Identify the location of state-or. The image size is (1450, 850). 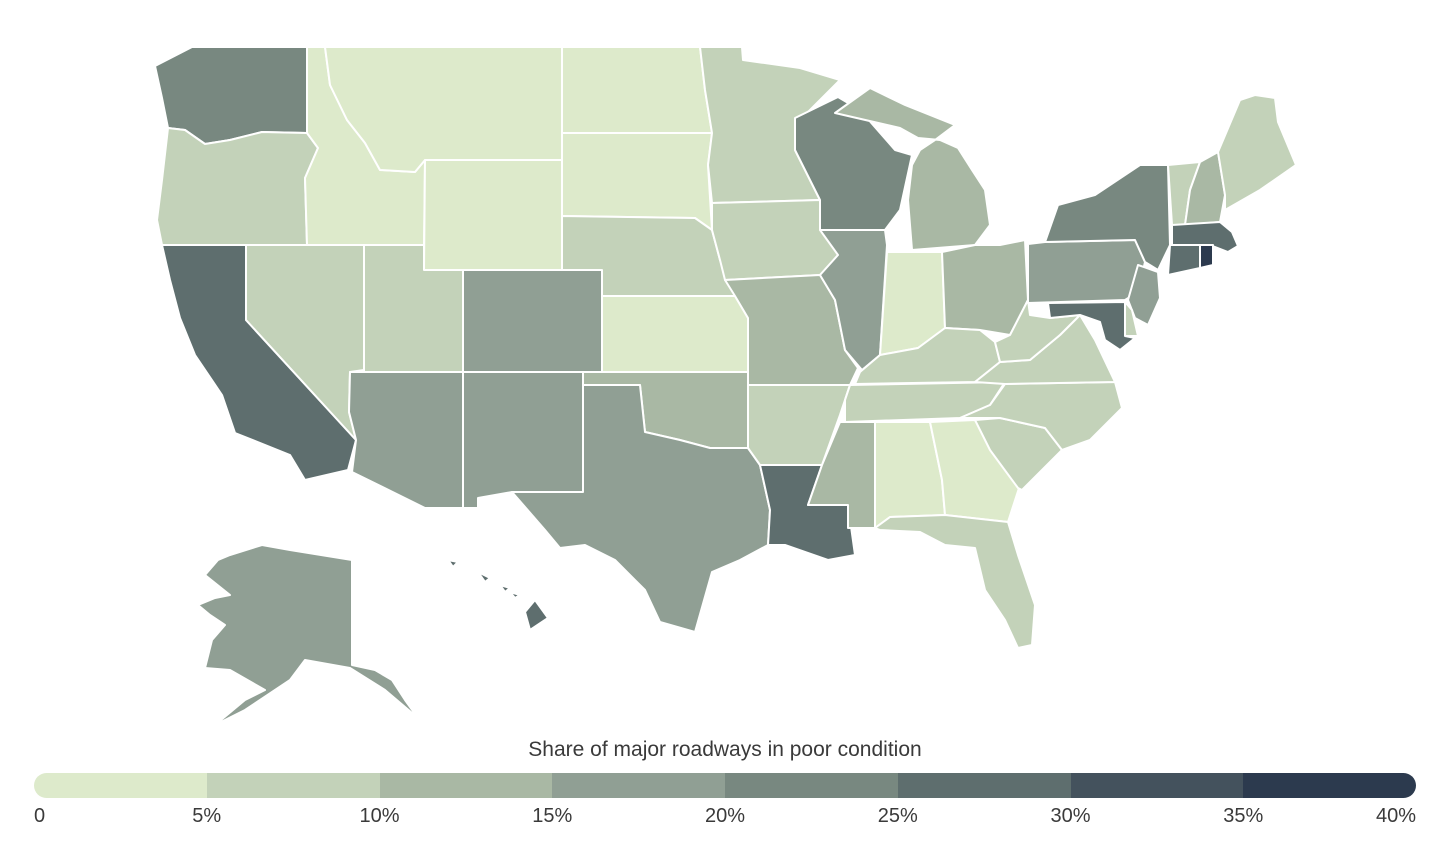
(237, 186).